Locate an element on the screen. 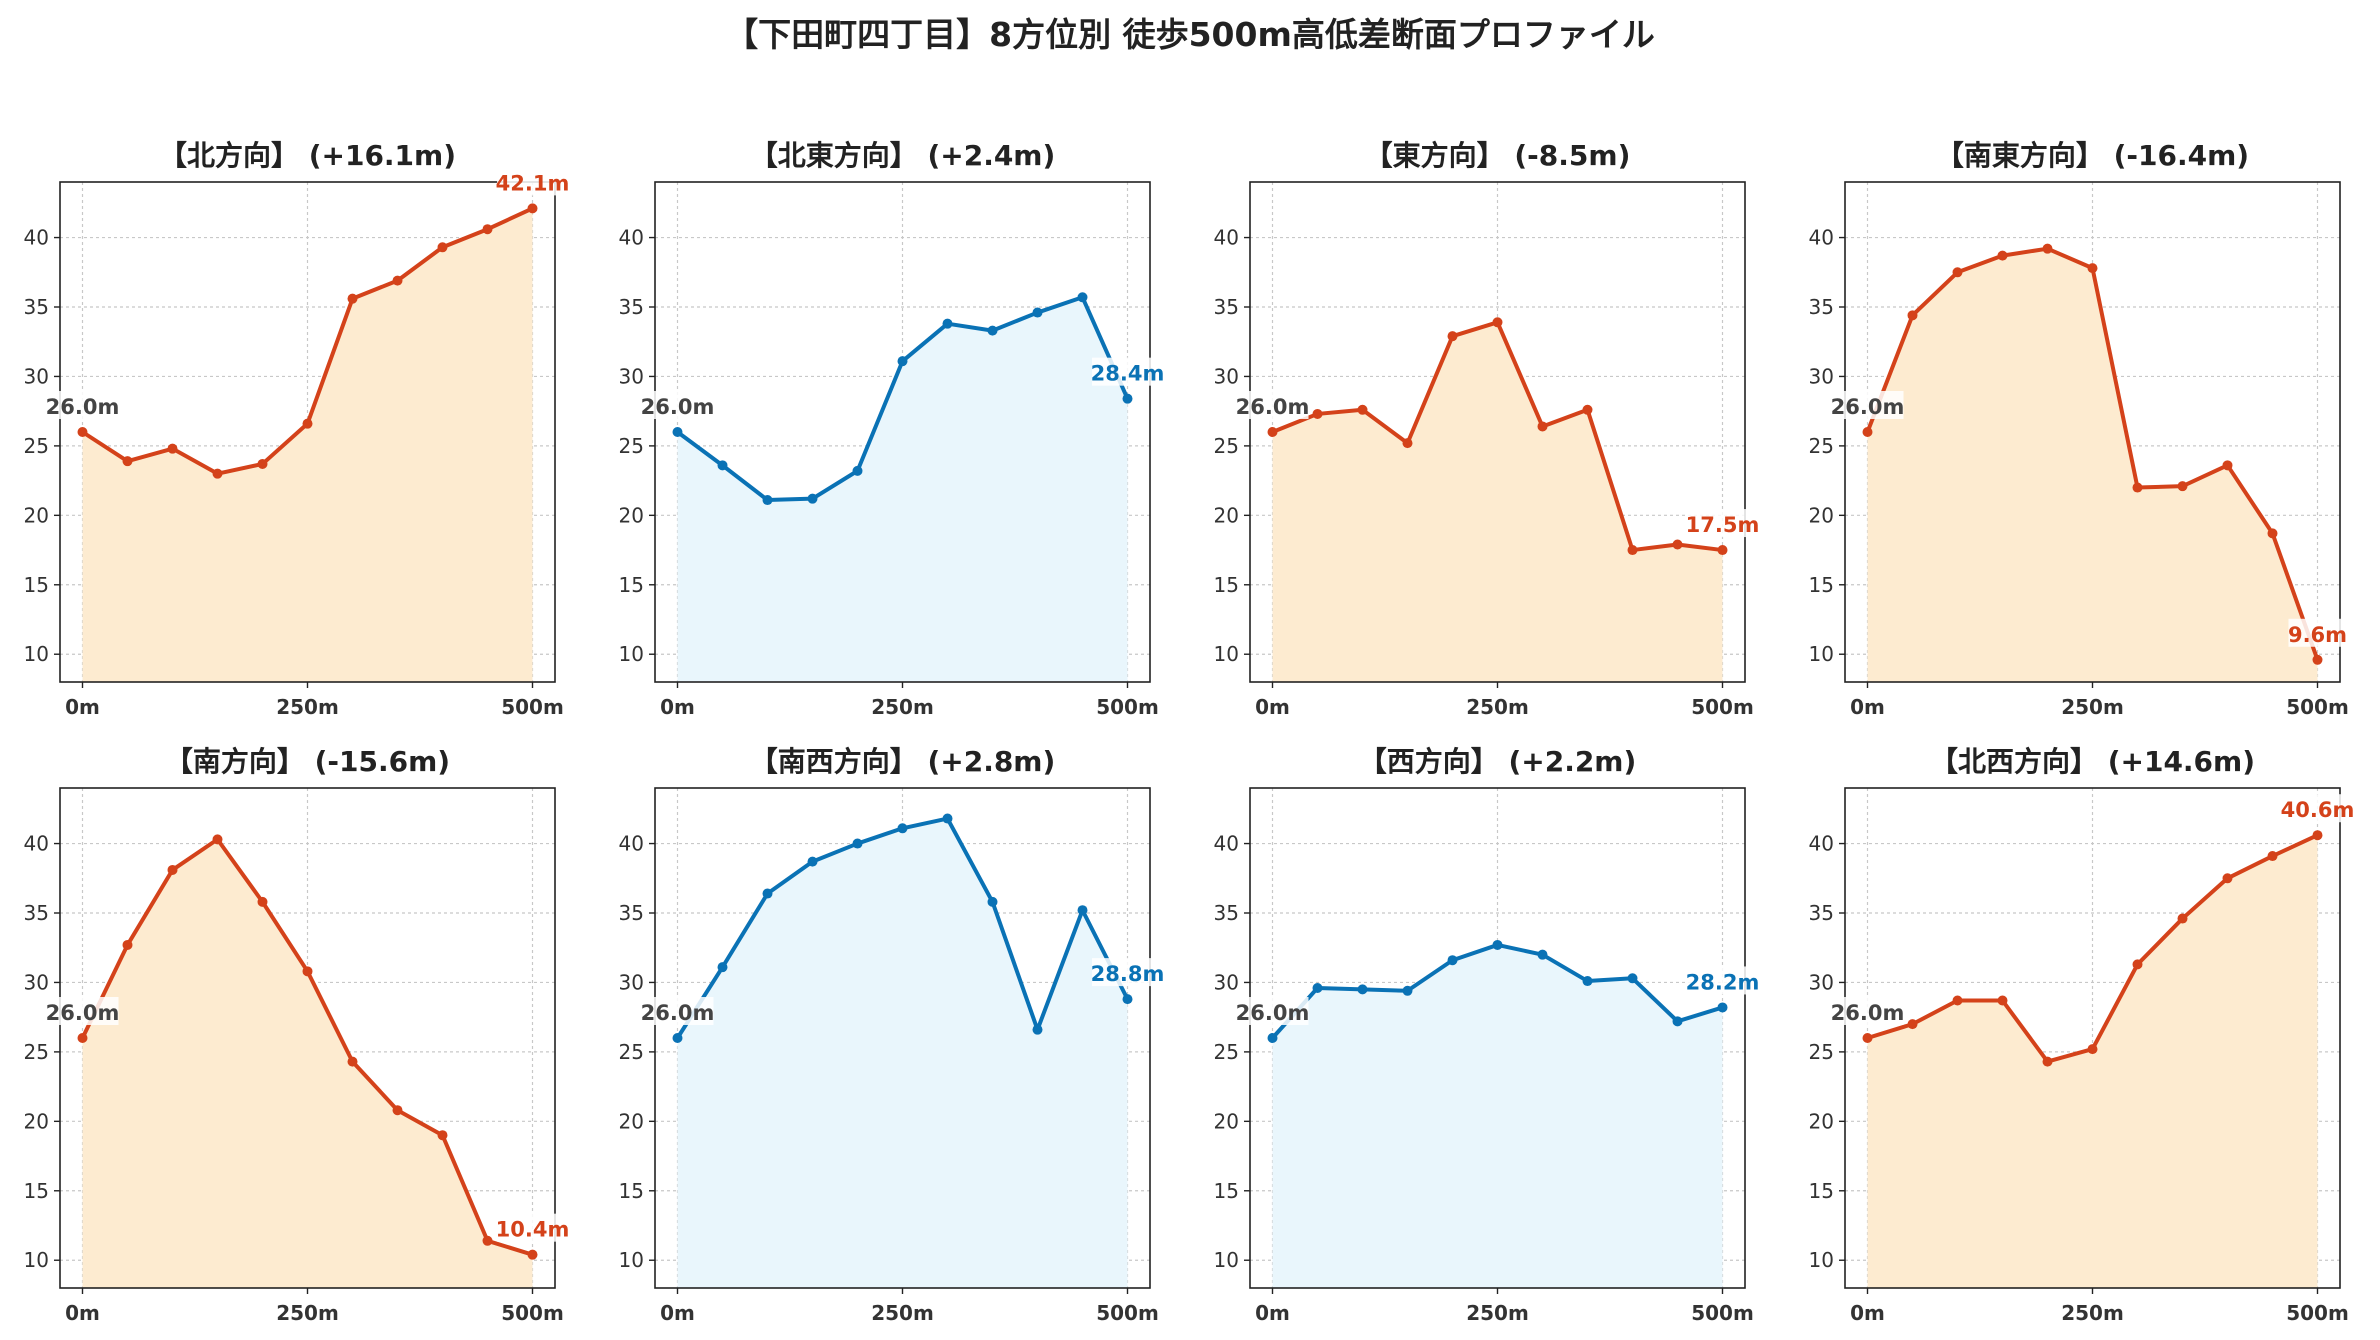 The image size is (2380, 1340). end-value-label: 28.8m is located at coordinates (1128, 974).